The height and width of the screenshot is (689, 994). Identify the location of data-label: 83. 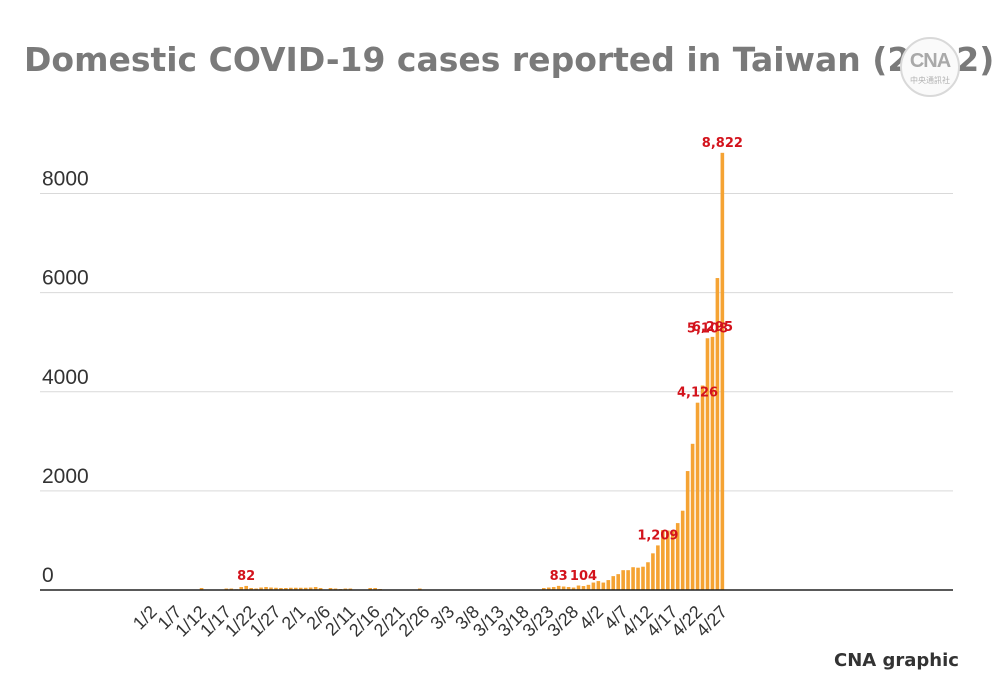
(559, 576).